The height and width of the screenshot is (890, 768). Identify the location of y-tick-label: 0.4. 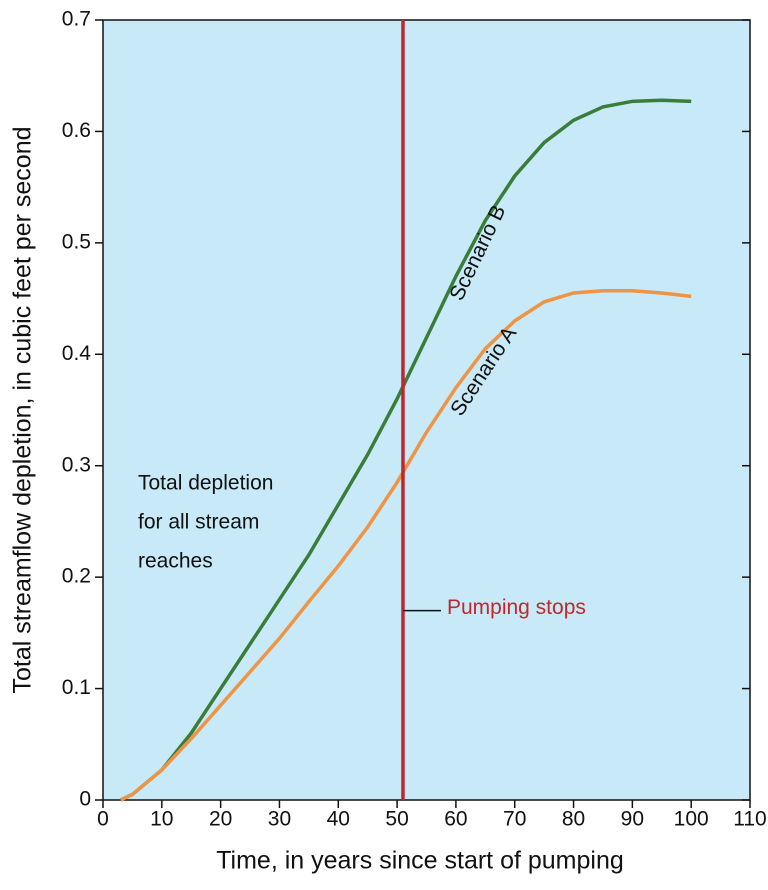
(77, 353).